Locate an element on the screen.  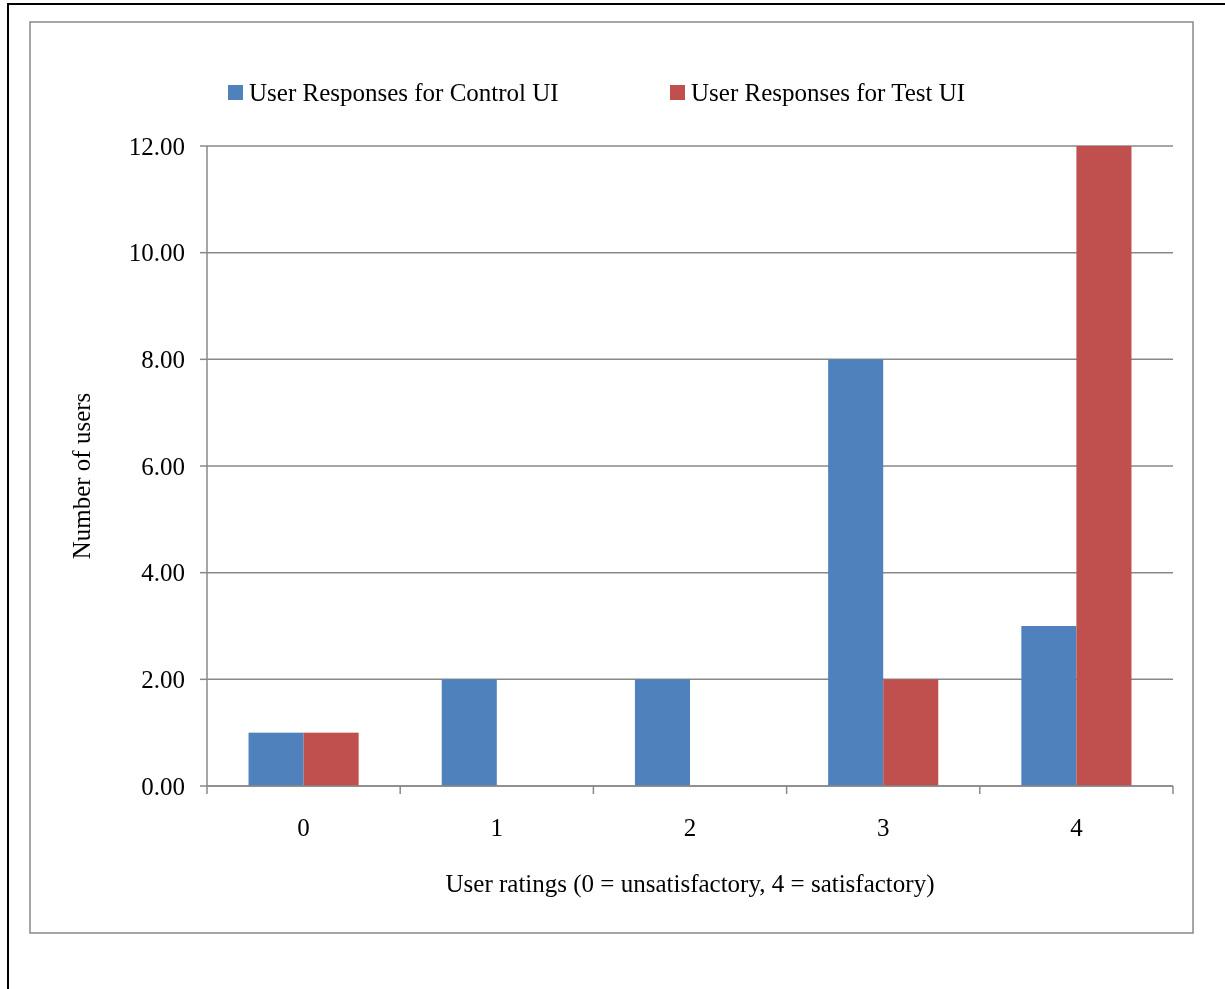
legend-label: User Responses for Test UI is located at coordinates (828, 92).